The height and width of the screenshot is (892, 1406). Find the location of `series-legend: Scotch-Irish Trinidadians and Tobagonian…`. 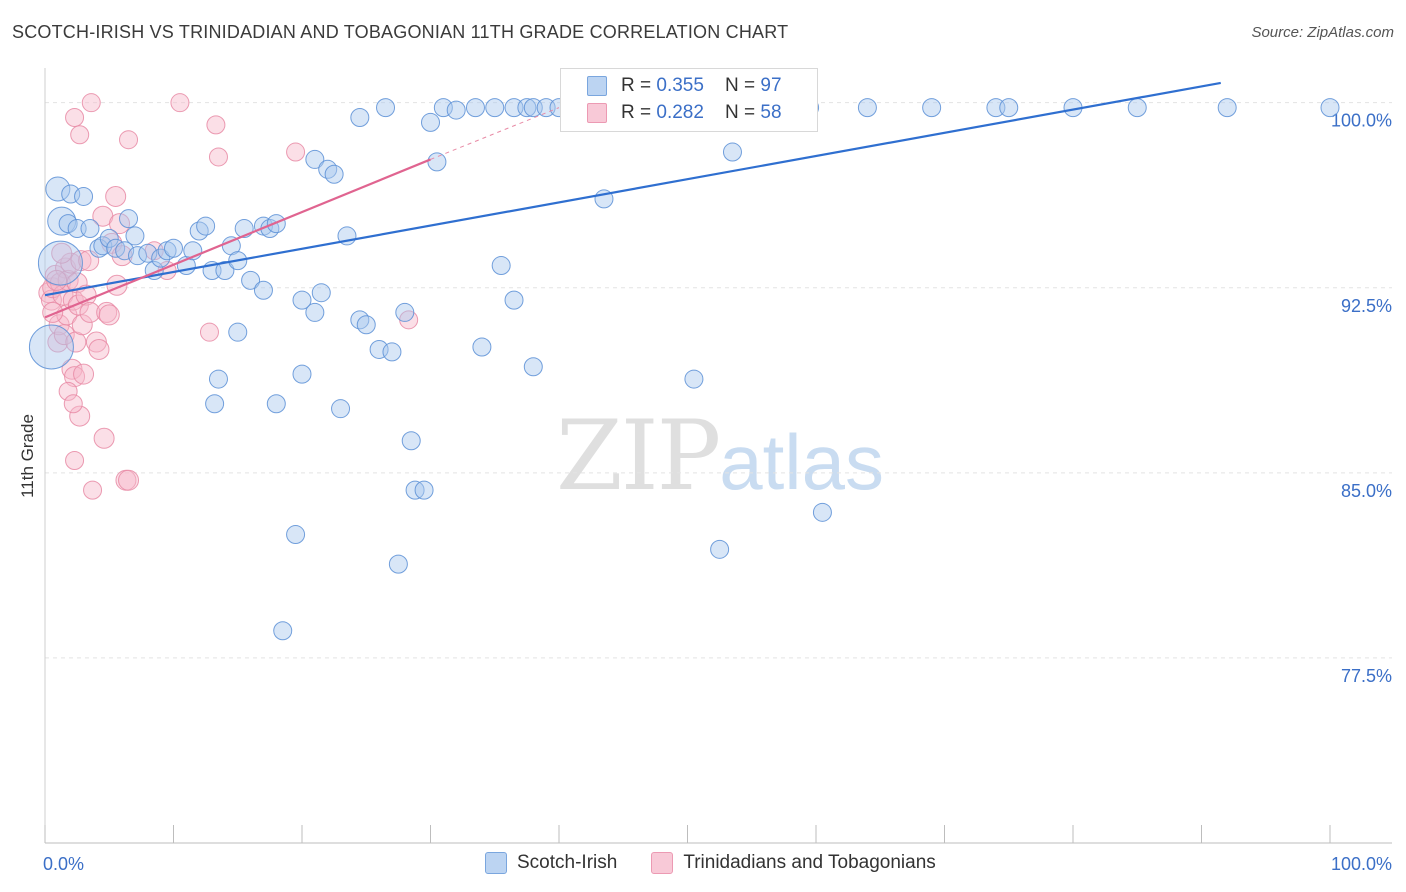

series-legend: Scotch-Irish Trinidadians and Tobagonian… is located at coordinates (727, 863).